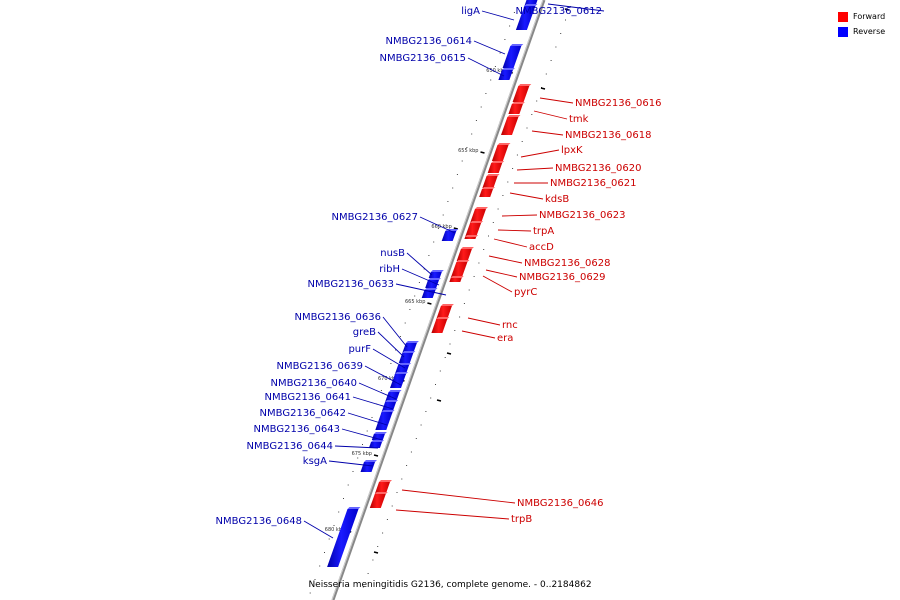  I want to click on gene-label-NMBG2136_0618: NMBG2136_0618, so click(608, 135).